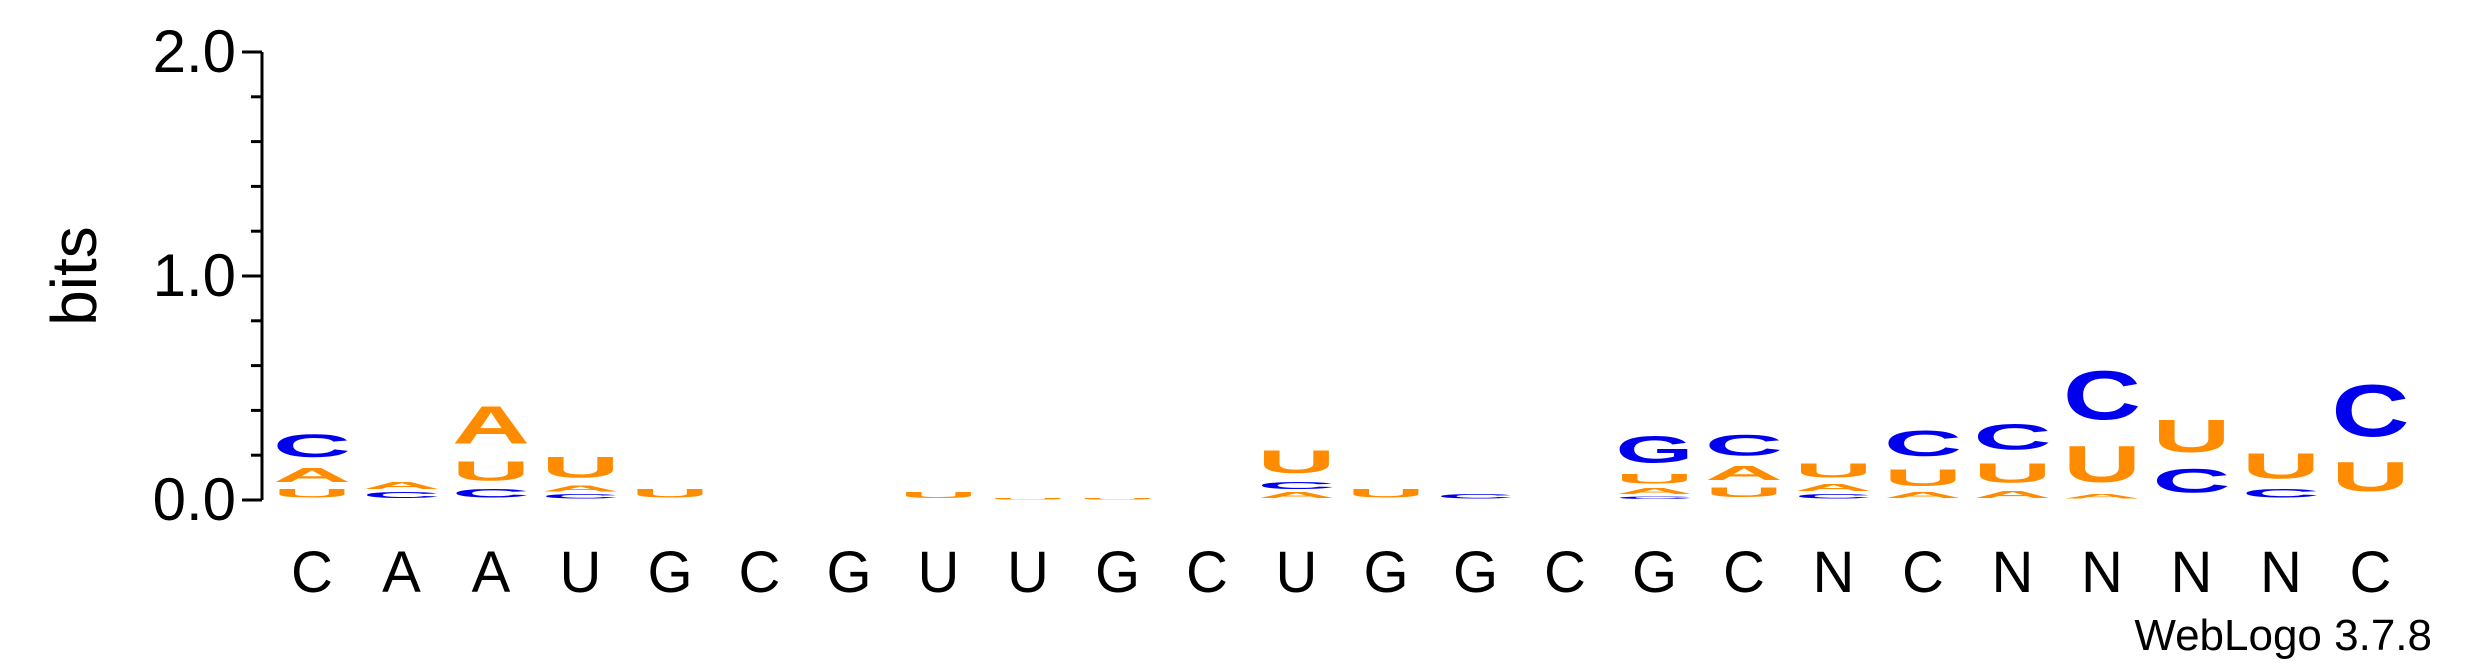  Describe the element at coordinates (2283, 635) in the screenshot. I see `weblogo-credit: WebLogo 3.7.8` at that location.